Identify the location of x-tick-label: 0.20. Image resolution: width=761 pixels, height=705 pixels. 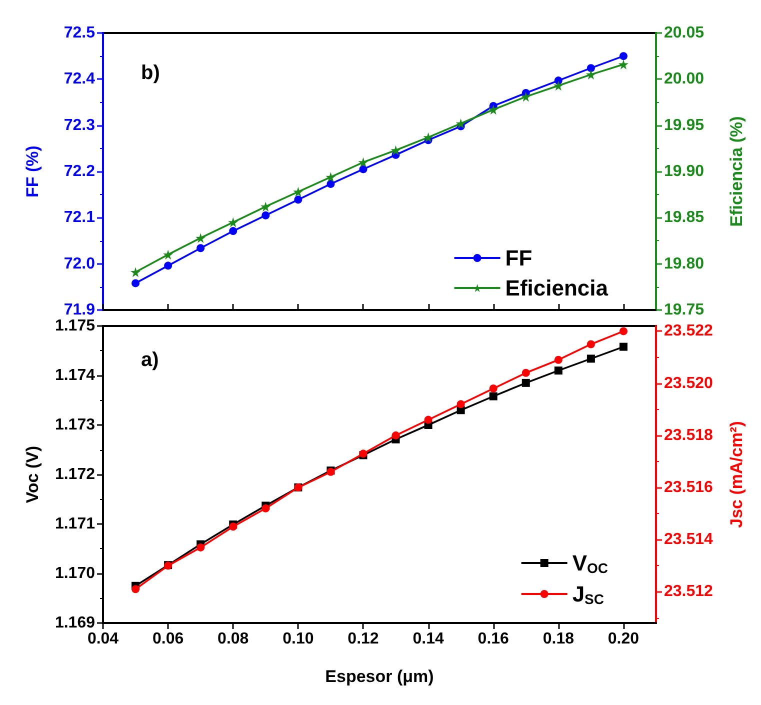
(624, 639).